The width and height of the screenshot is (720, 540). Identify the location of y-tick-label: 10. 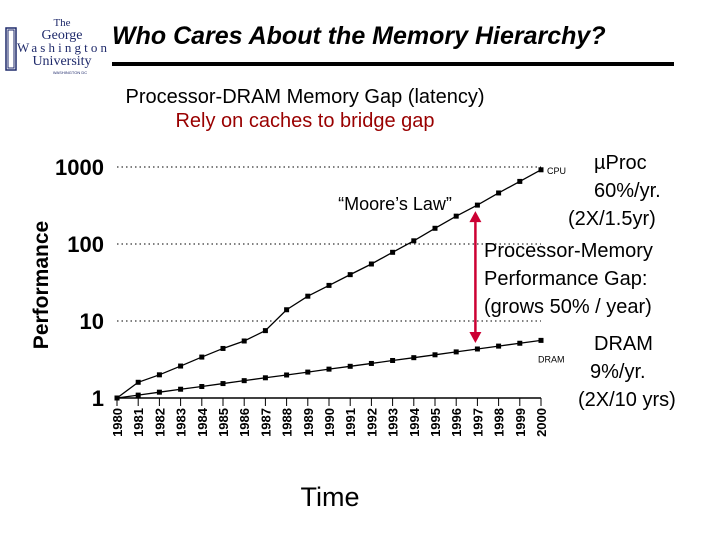
(92, 321).